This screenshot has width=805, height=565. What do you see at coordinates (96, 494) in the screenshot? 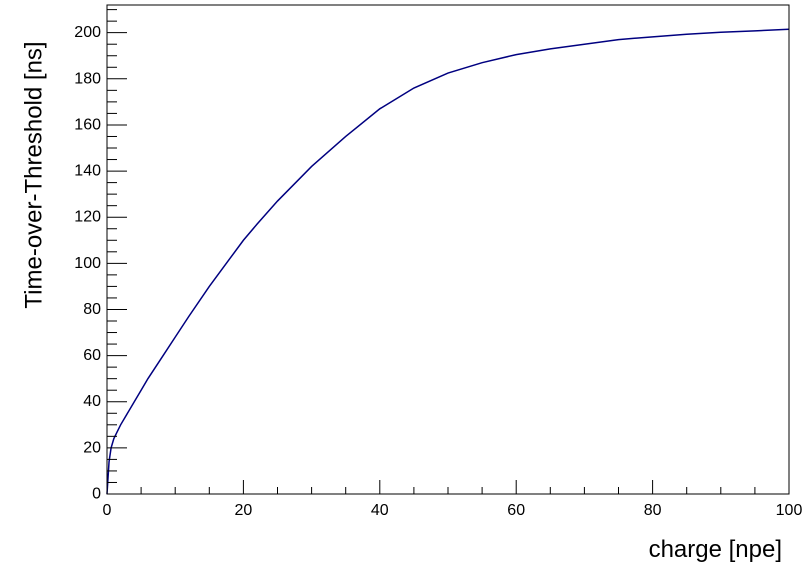
I see `y-tick-label: 0` at bounding box center [96, 494].